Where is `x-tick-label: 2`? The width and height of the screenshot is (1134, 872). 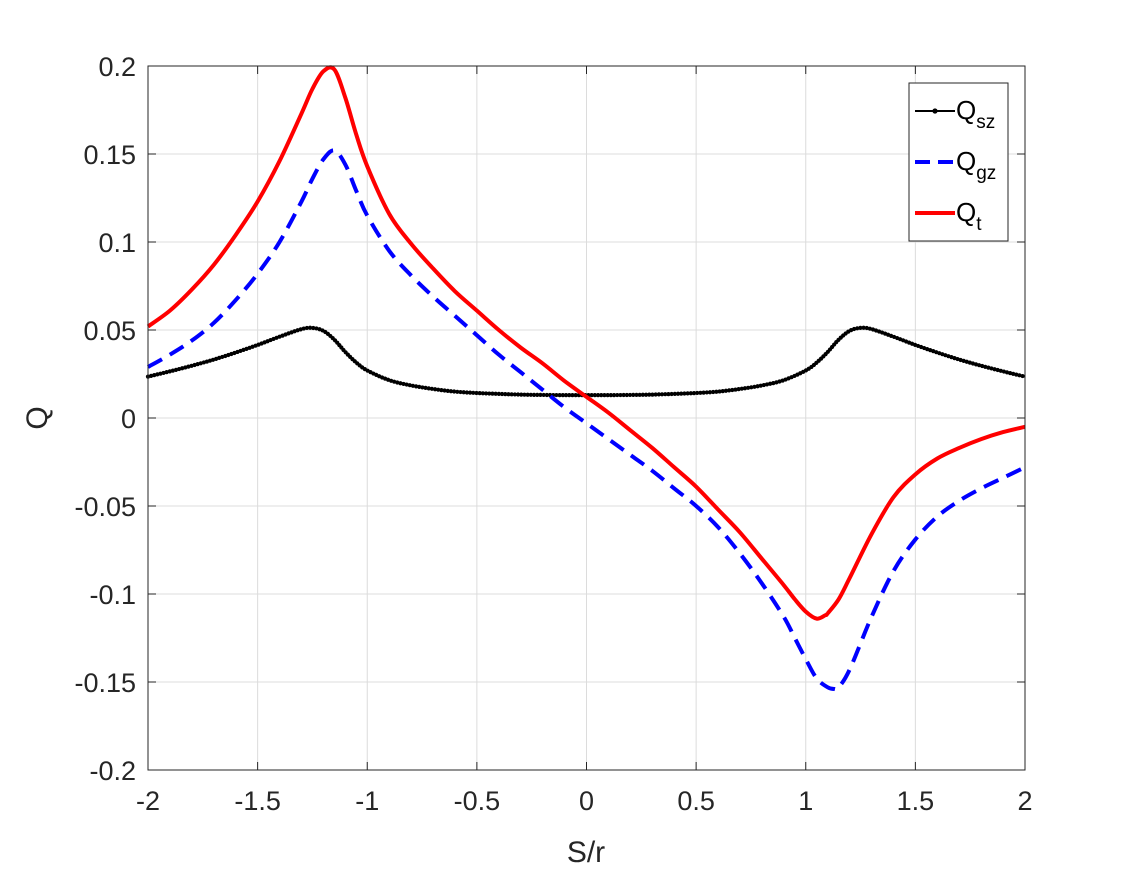 x-tick-label: 2 is located at coordinates (1024, 801).